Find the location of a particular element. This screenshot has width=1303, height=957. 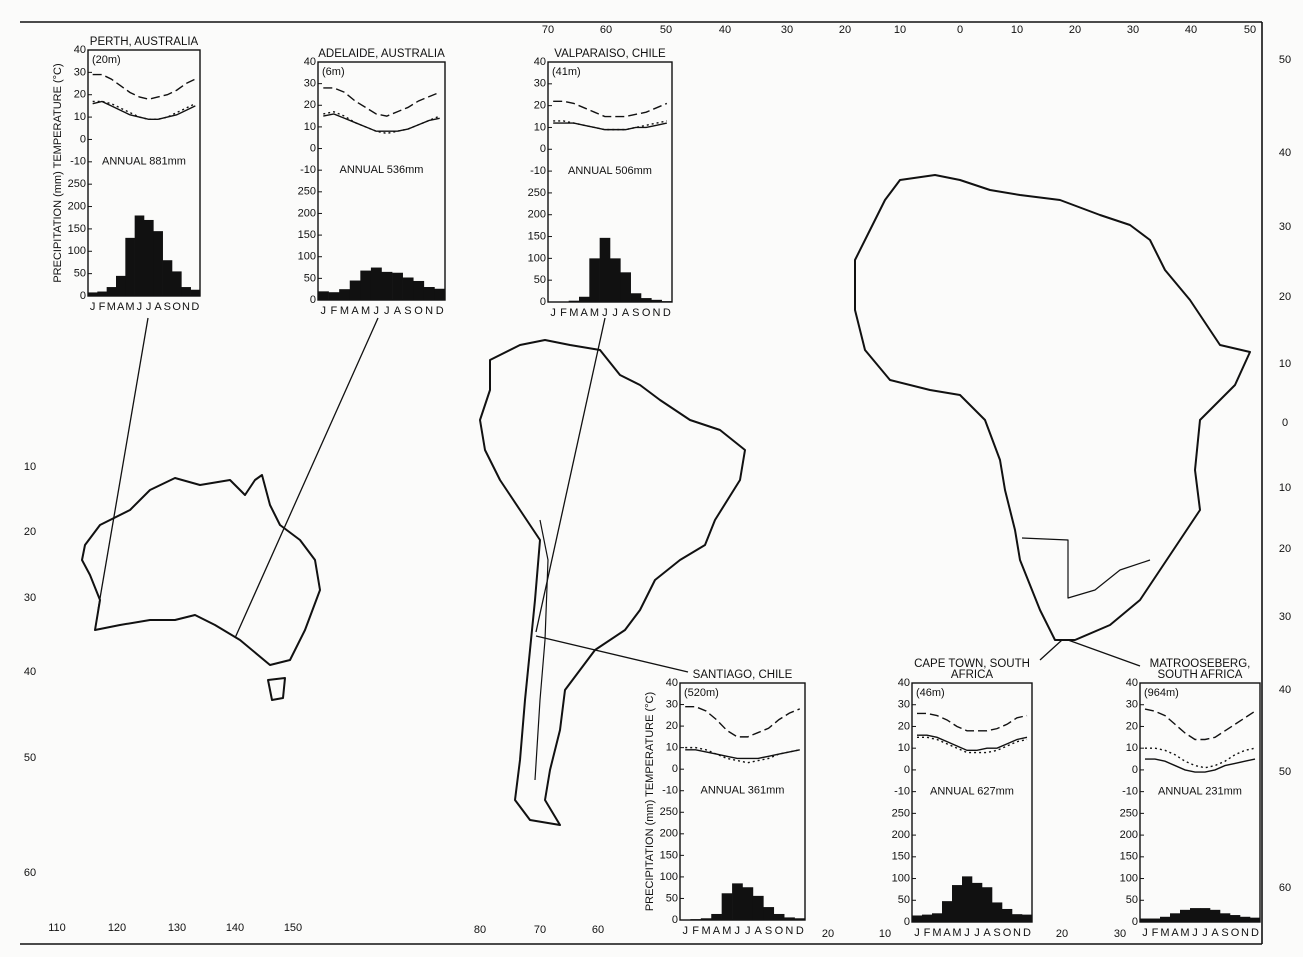

plot-frame is located at coordinates (1200, 802).